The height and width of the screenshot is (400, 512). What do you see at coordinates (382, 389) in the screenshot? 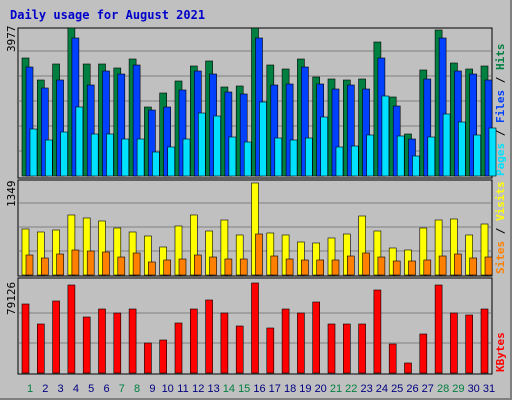
I see `day-label-24: 24` at bounding box center [382, 389].